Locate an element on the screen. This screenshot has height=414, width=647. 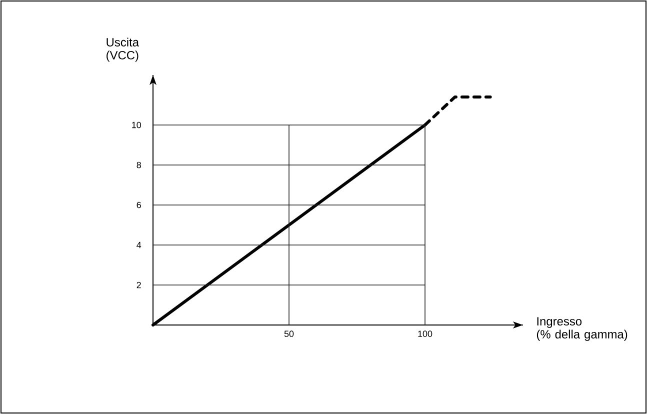
x-tick-label: 100 is located at coordinates (425, 333).